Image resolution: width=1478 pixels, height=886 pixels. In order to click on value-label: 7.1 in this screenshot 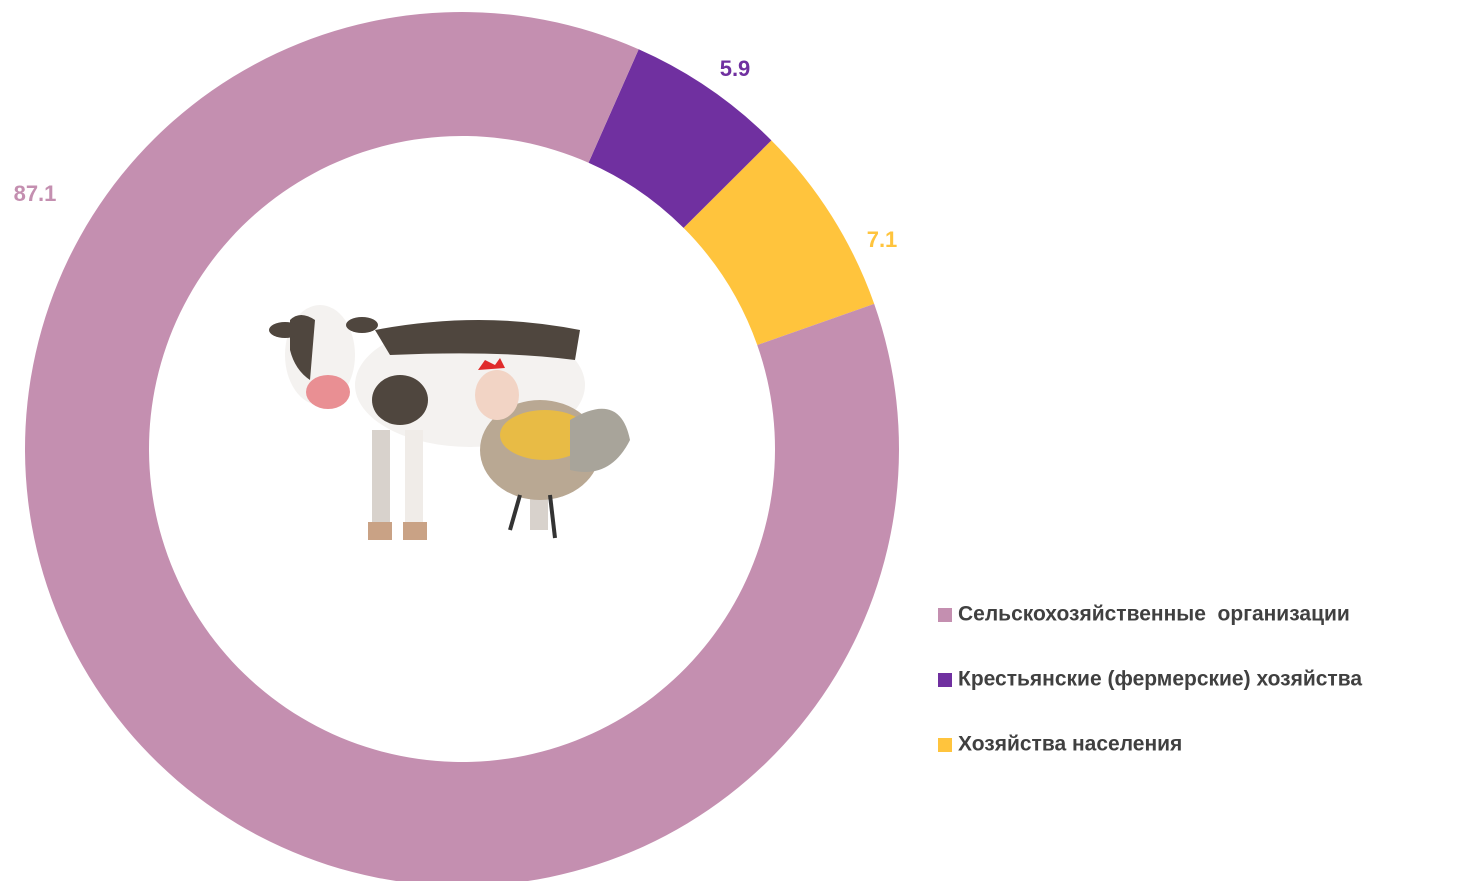, I will do `click(882, 239)`.